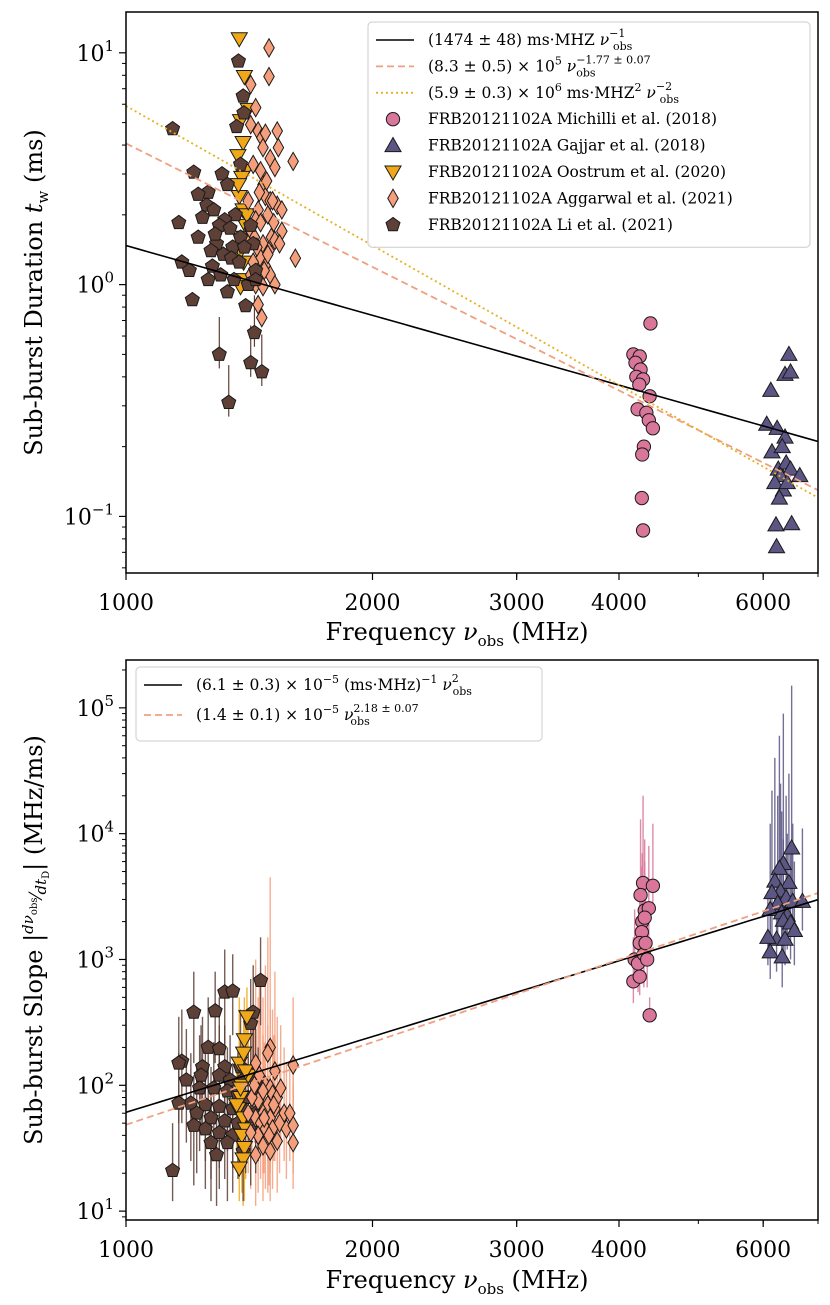 Image resolution: width=830 pixels, height=1305 pixels. I want to click on x-tick-label: 4000, so click(619, 603).